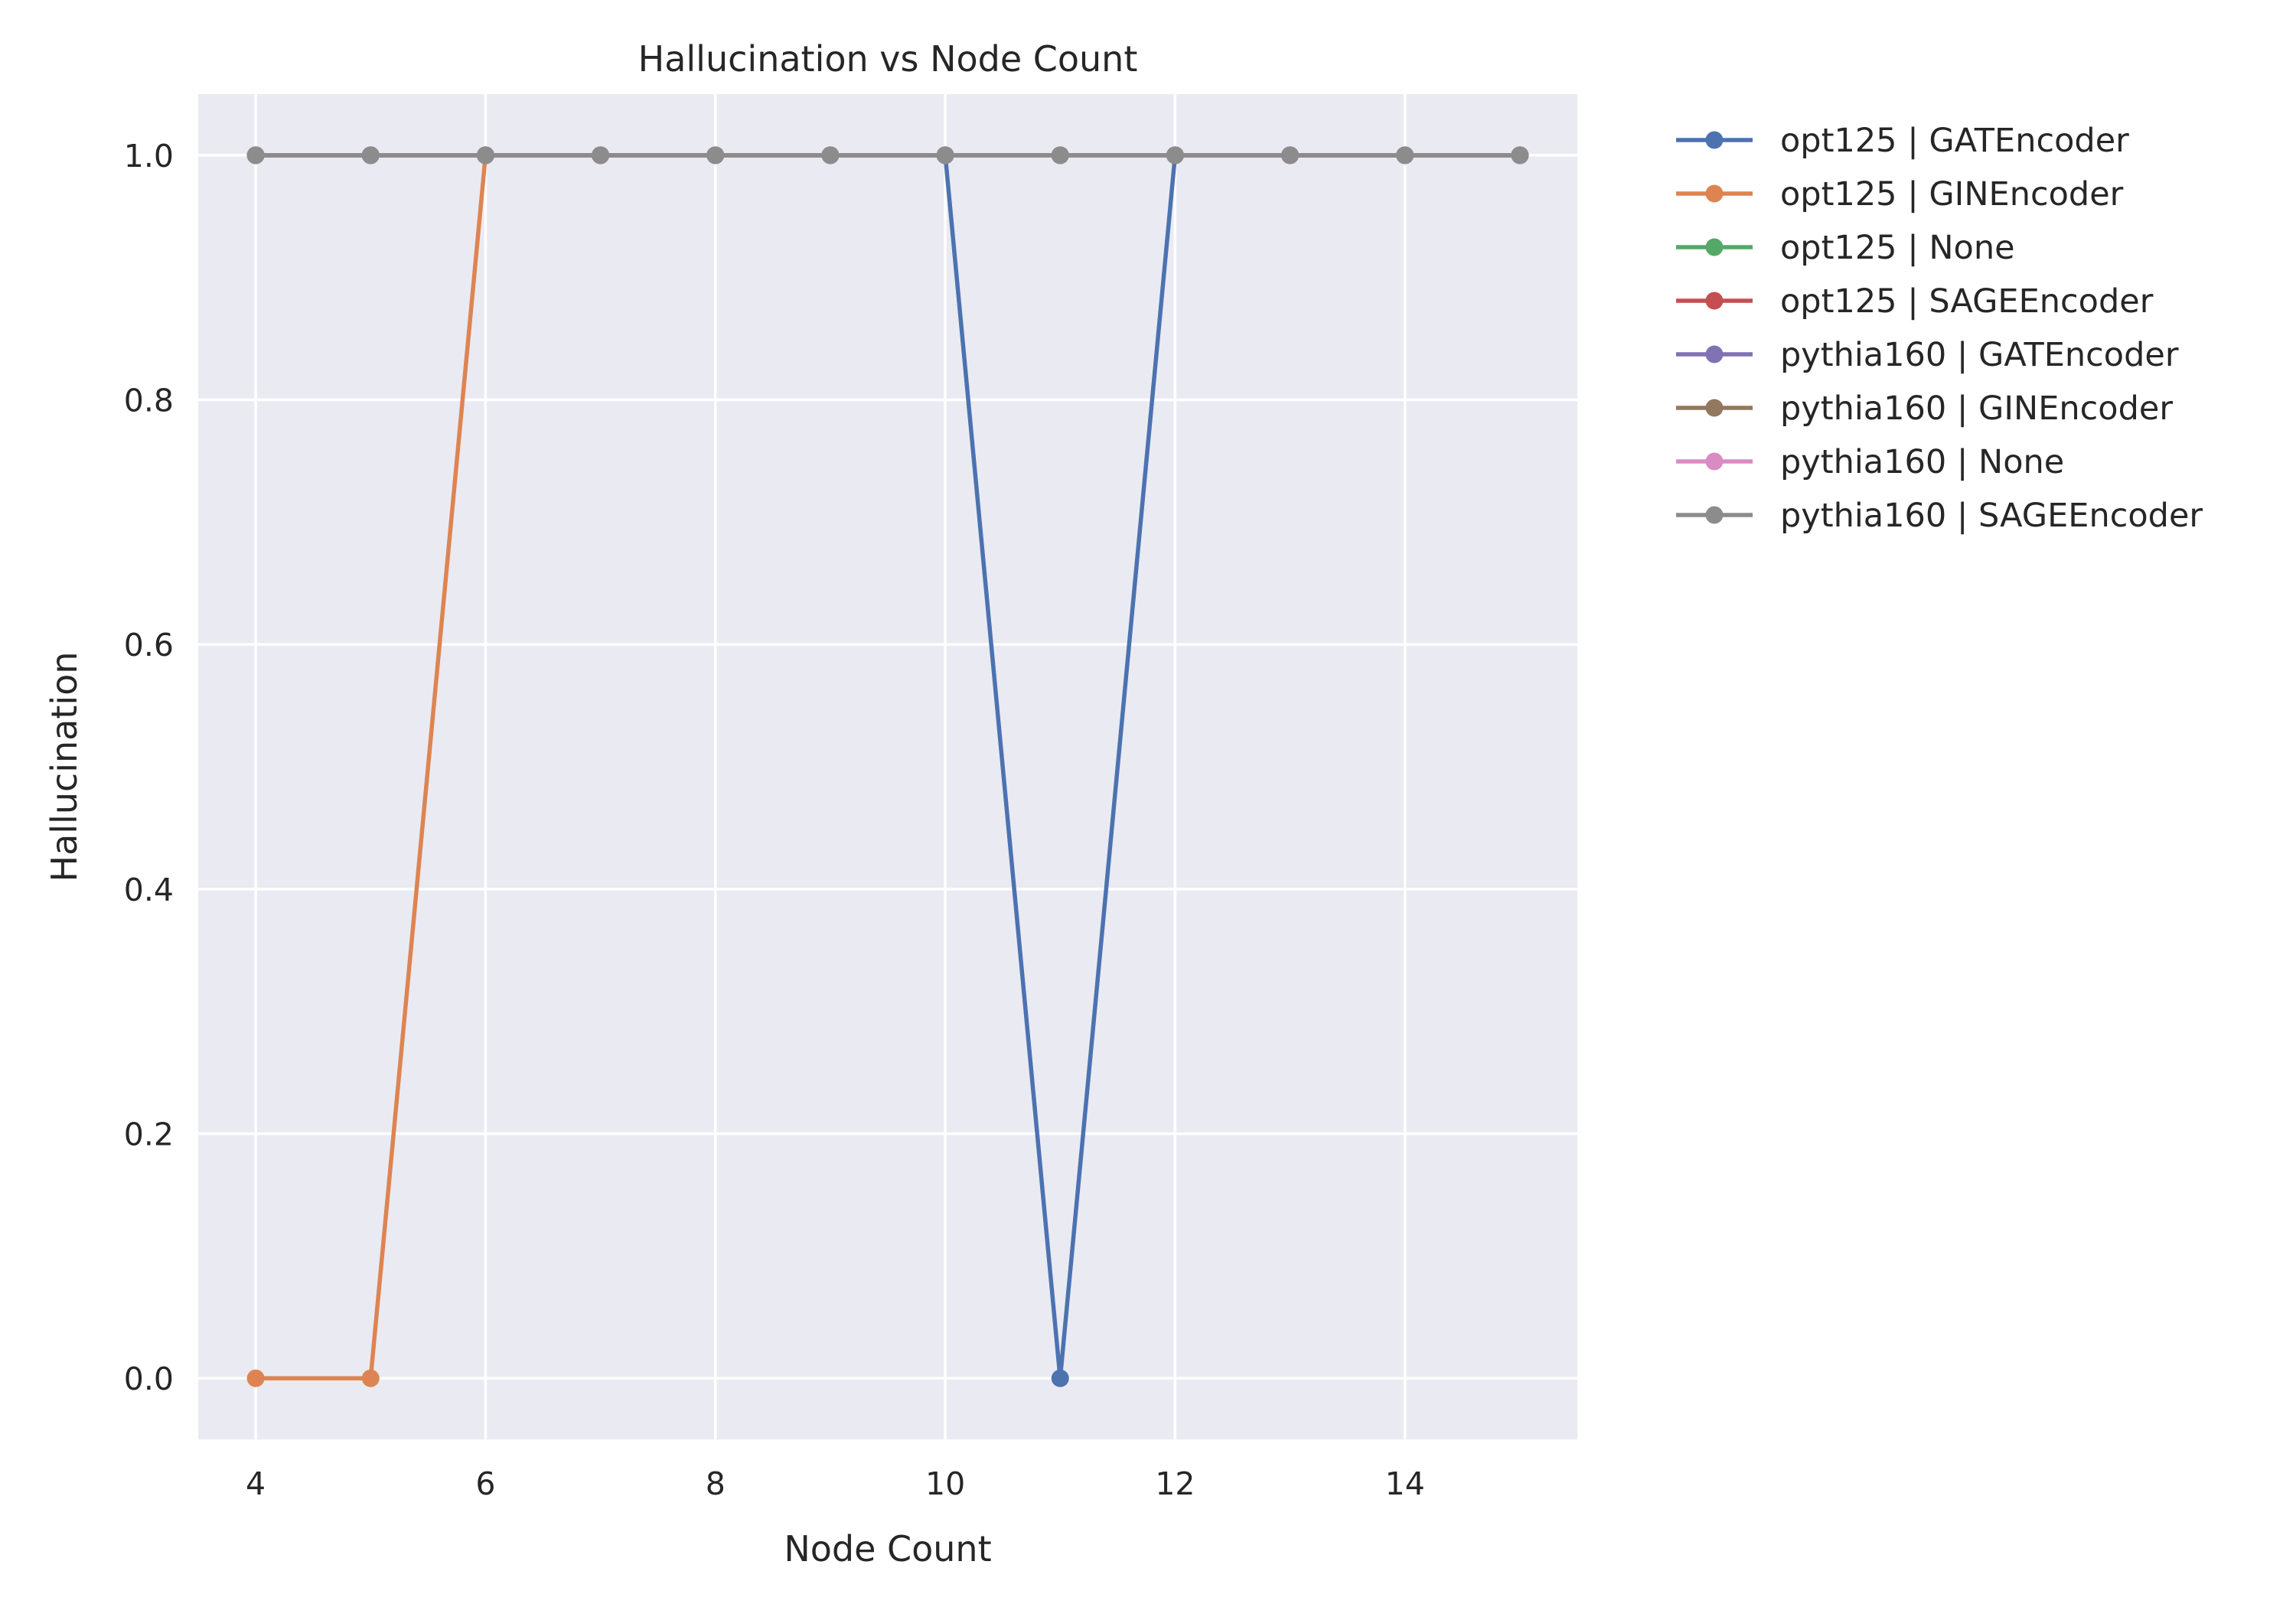 The height and width of the screenshot is (1607, 2296). Describe the element at coordinates (149, 645) in the screenshot. I see `y-tick-label: 0.6` at that location.